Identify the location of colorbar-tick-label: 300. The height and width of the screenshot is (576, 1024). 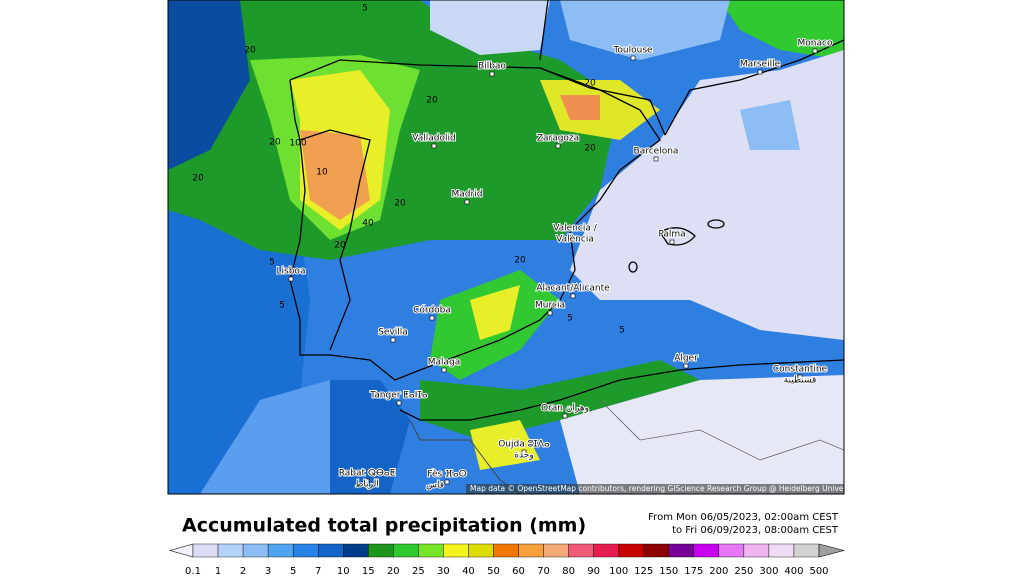
(768, 571).